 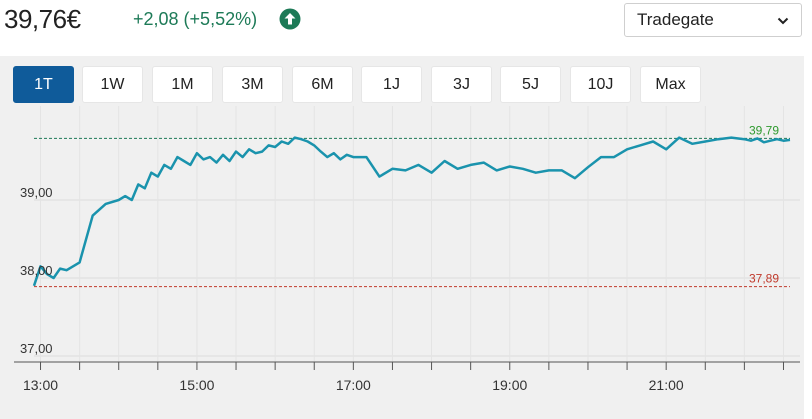 What do you see at coordinates (461, 84) in the screenshot?
I see `range-tab-3j: 3J` at bounding box center [461, 84].